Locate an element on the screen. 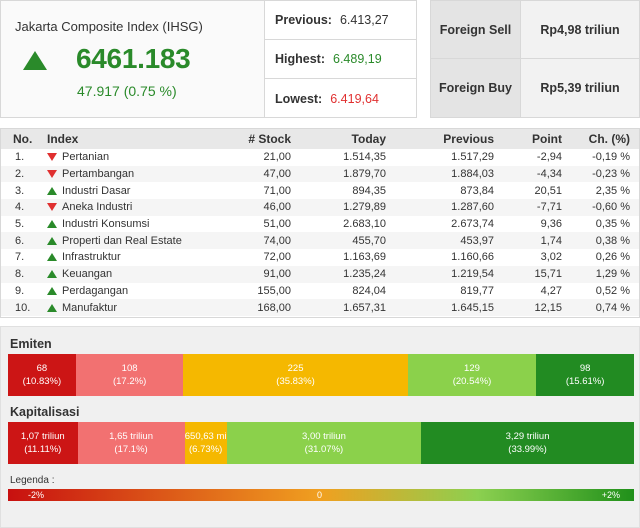  segment-percent: (31.07%) is located at coordinates (324, 449).